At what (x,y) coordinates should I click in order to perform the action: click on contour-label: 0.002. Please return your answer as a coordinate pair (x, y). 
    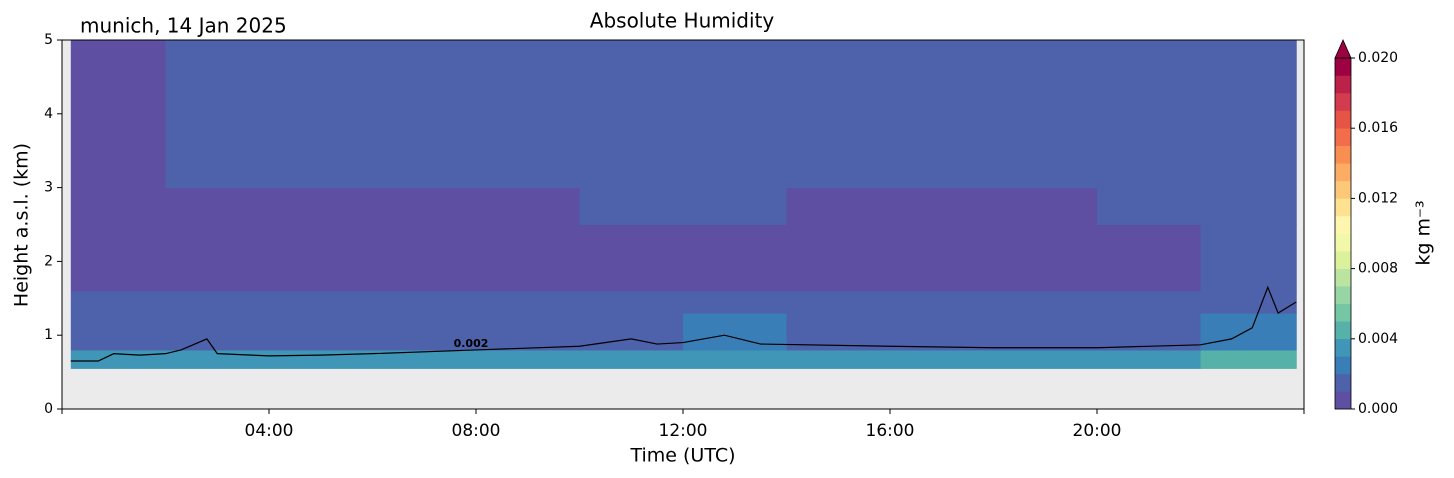
    Looking at the image, I should click on (471, 343).